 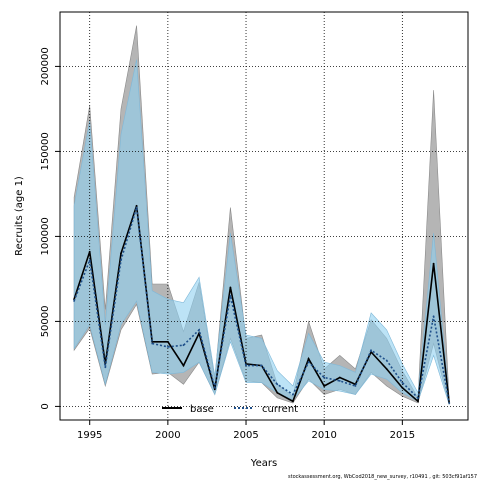 I want to click on point-current-1999, so click(x=152, y=343).